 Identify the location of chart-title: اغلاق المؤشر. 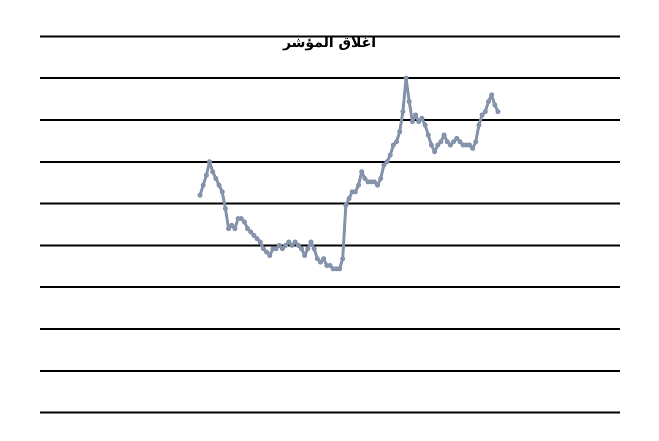
(329, 42).